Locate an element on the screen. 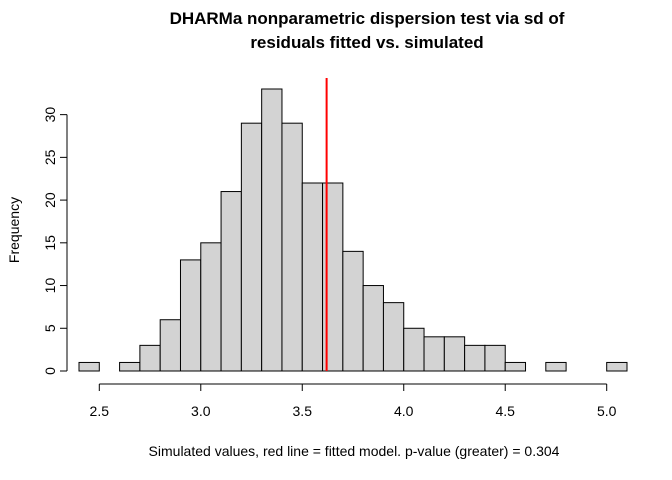 This screenshot has width=672, height=480. x-tick-label: 4.0 is located at coordinates (404, 411).